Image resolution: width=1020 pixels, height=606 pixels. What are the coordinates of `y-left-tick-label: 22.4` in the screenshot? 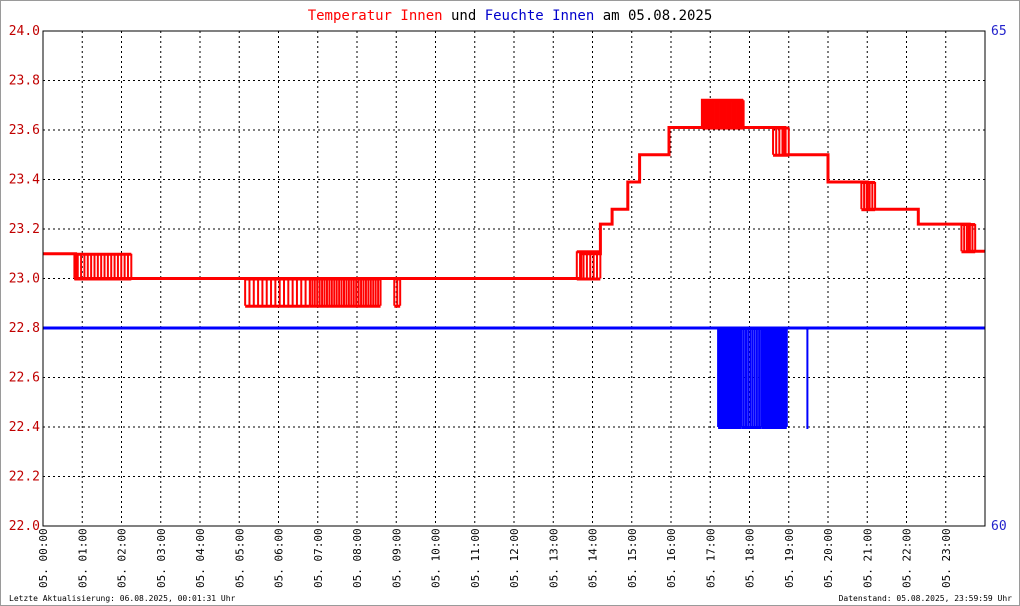 It's located at (24, 427).